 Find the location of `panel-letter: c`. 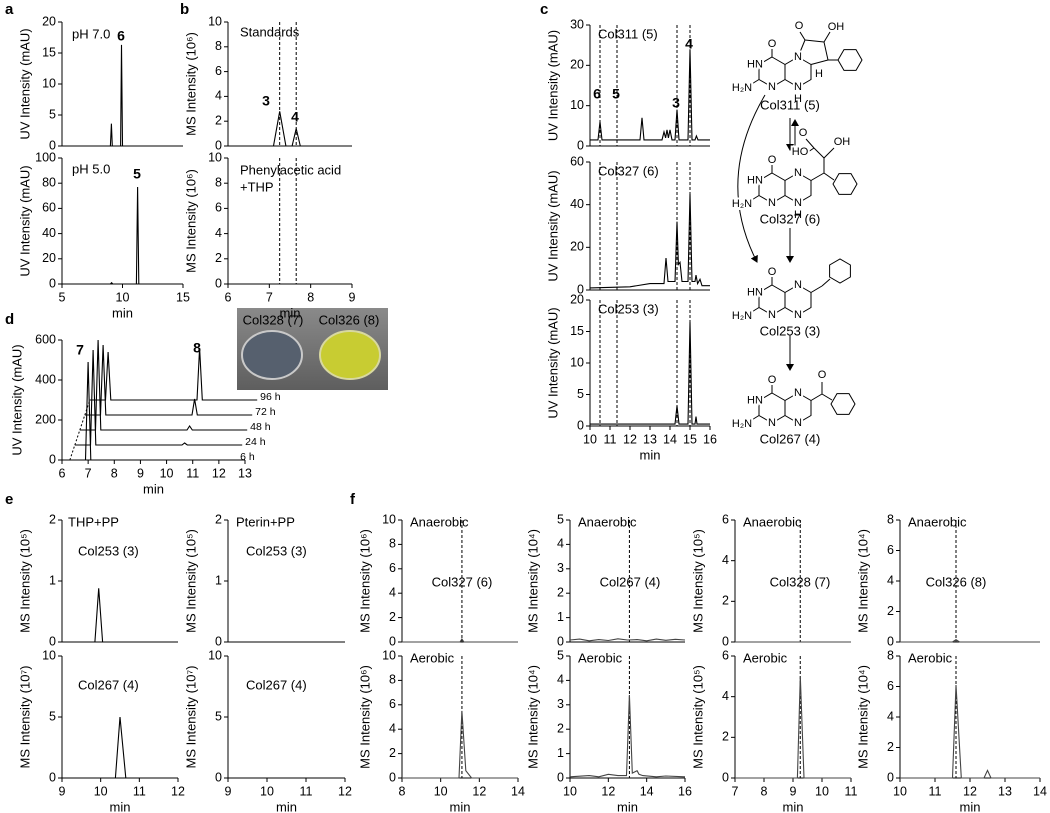

panel-letter: c is located at coordinates (544, 9).